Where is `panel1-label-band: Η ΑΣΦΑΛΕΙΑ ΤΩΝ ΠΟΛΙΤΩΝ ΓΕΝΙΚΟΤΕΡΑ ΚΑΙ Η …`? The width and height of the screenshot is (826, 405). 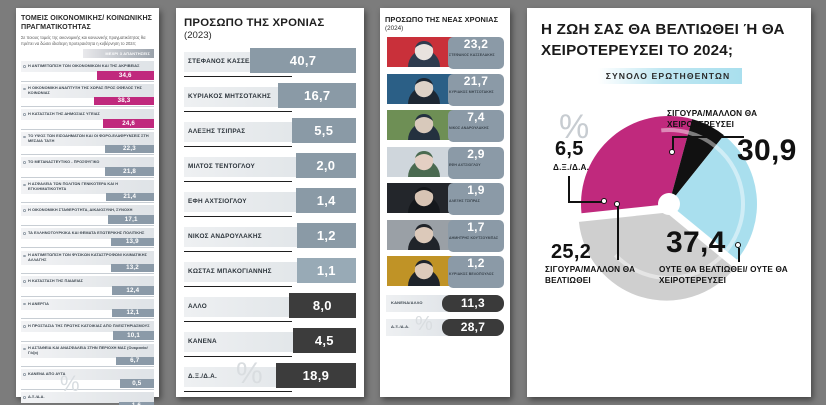 panel1-label-band: Η ΑΣΦΑΛΕΙΑ ΤΩΝ ΠΟΛΙΤΩΝ ΓΕΝΙΚΟΤΕΡΑ ΚΑΙ Η … is located at coordinates (87, 186).